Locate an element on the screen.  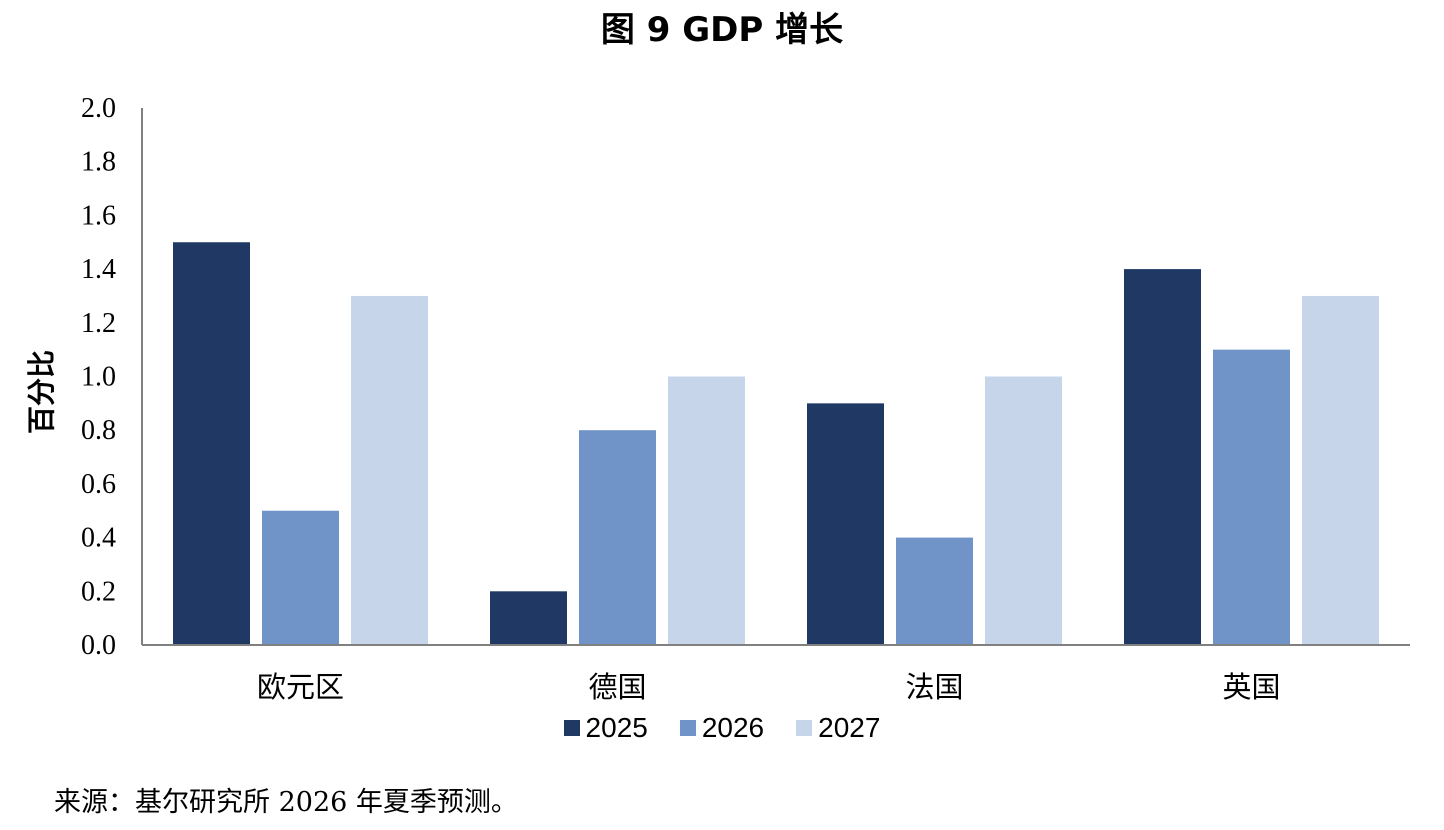
y-tick-label: 0.4 is located at coordinates (98, 538).